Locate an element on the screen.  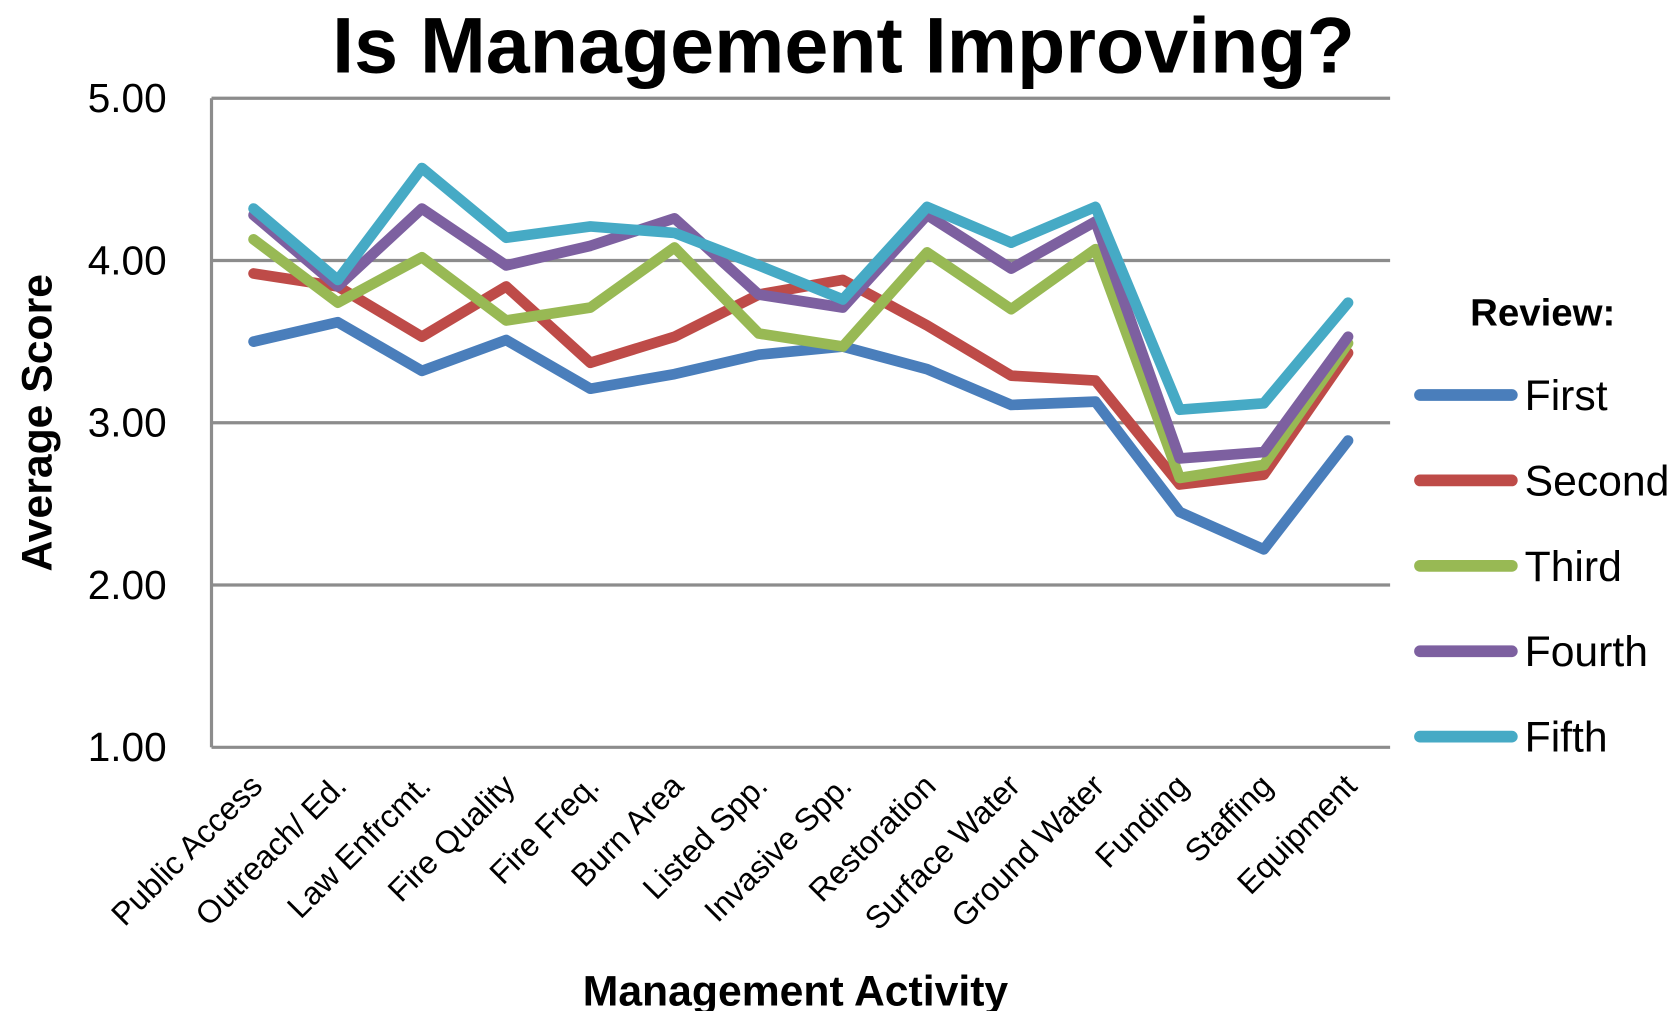
y-tick-label: 5.00 is located at coordinates (127, 98).